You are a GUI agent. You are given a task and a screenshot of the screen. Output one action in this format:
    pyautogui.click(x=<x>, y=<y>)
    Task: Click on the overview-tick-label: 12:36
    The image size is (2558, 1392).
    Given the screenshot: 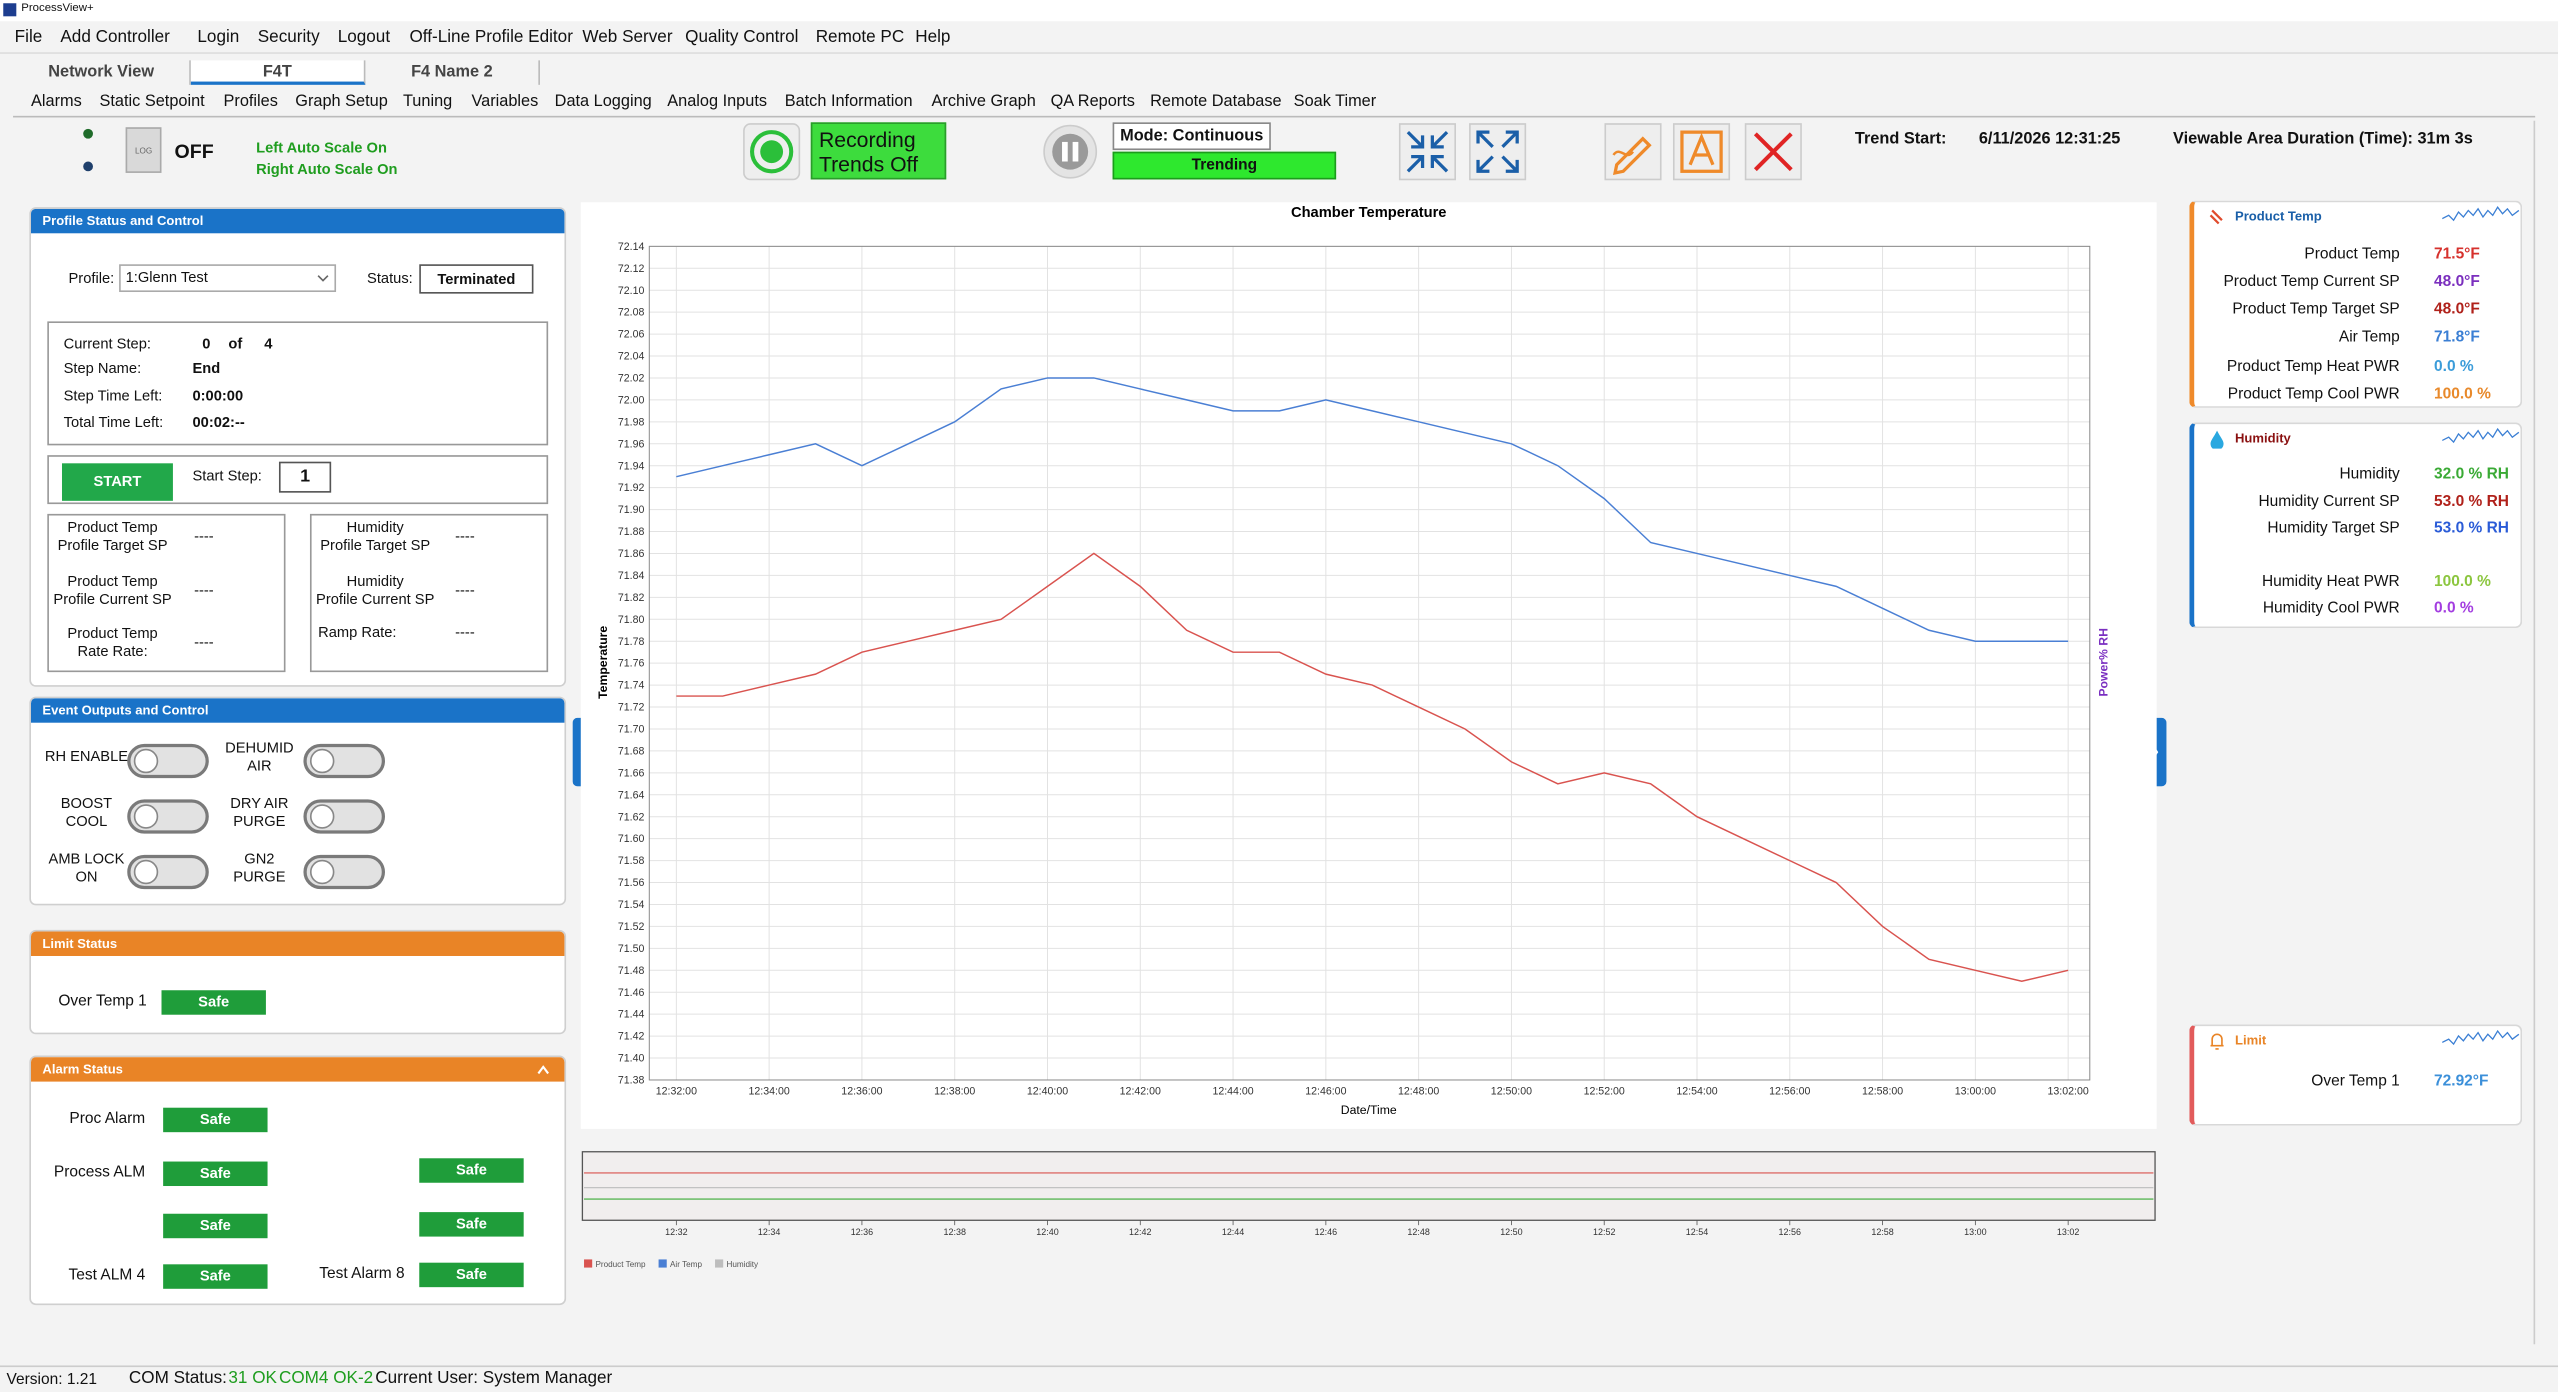 What is the action you would take?
    pyautogui.click(x=862, y=1232)
    